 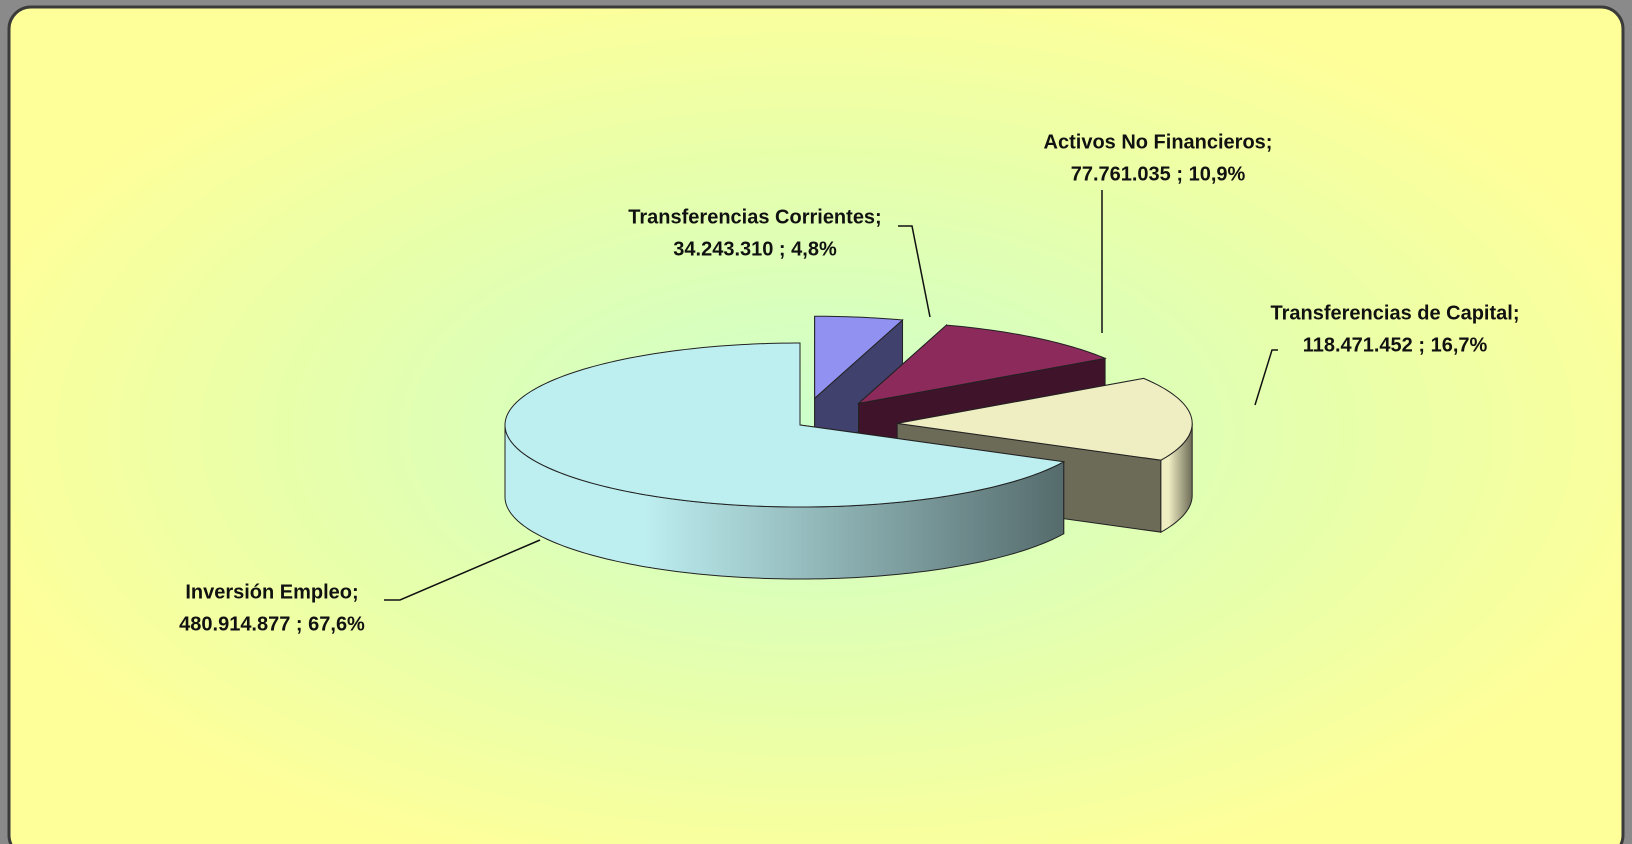 I want to click on data-label-name: Inversión Empleo;, so click(x=271, y=592).